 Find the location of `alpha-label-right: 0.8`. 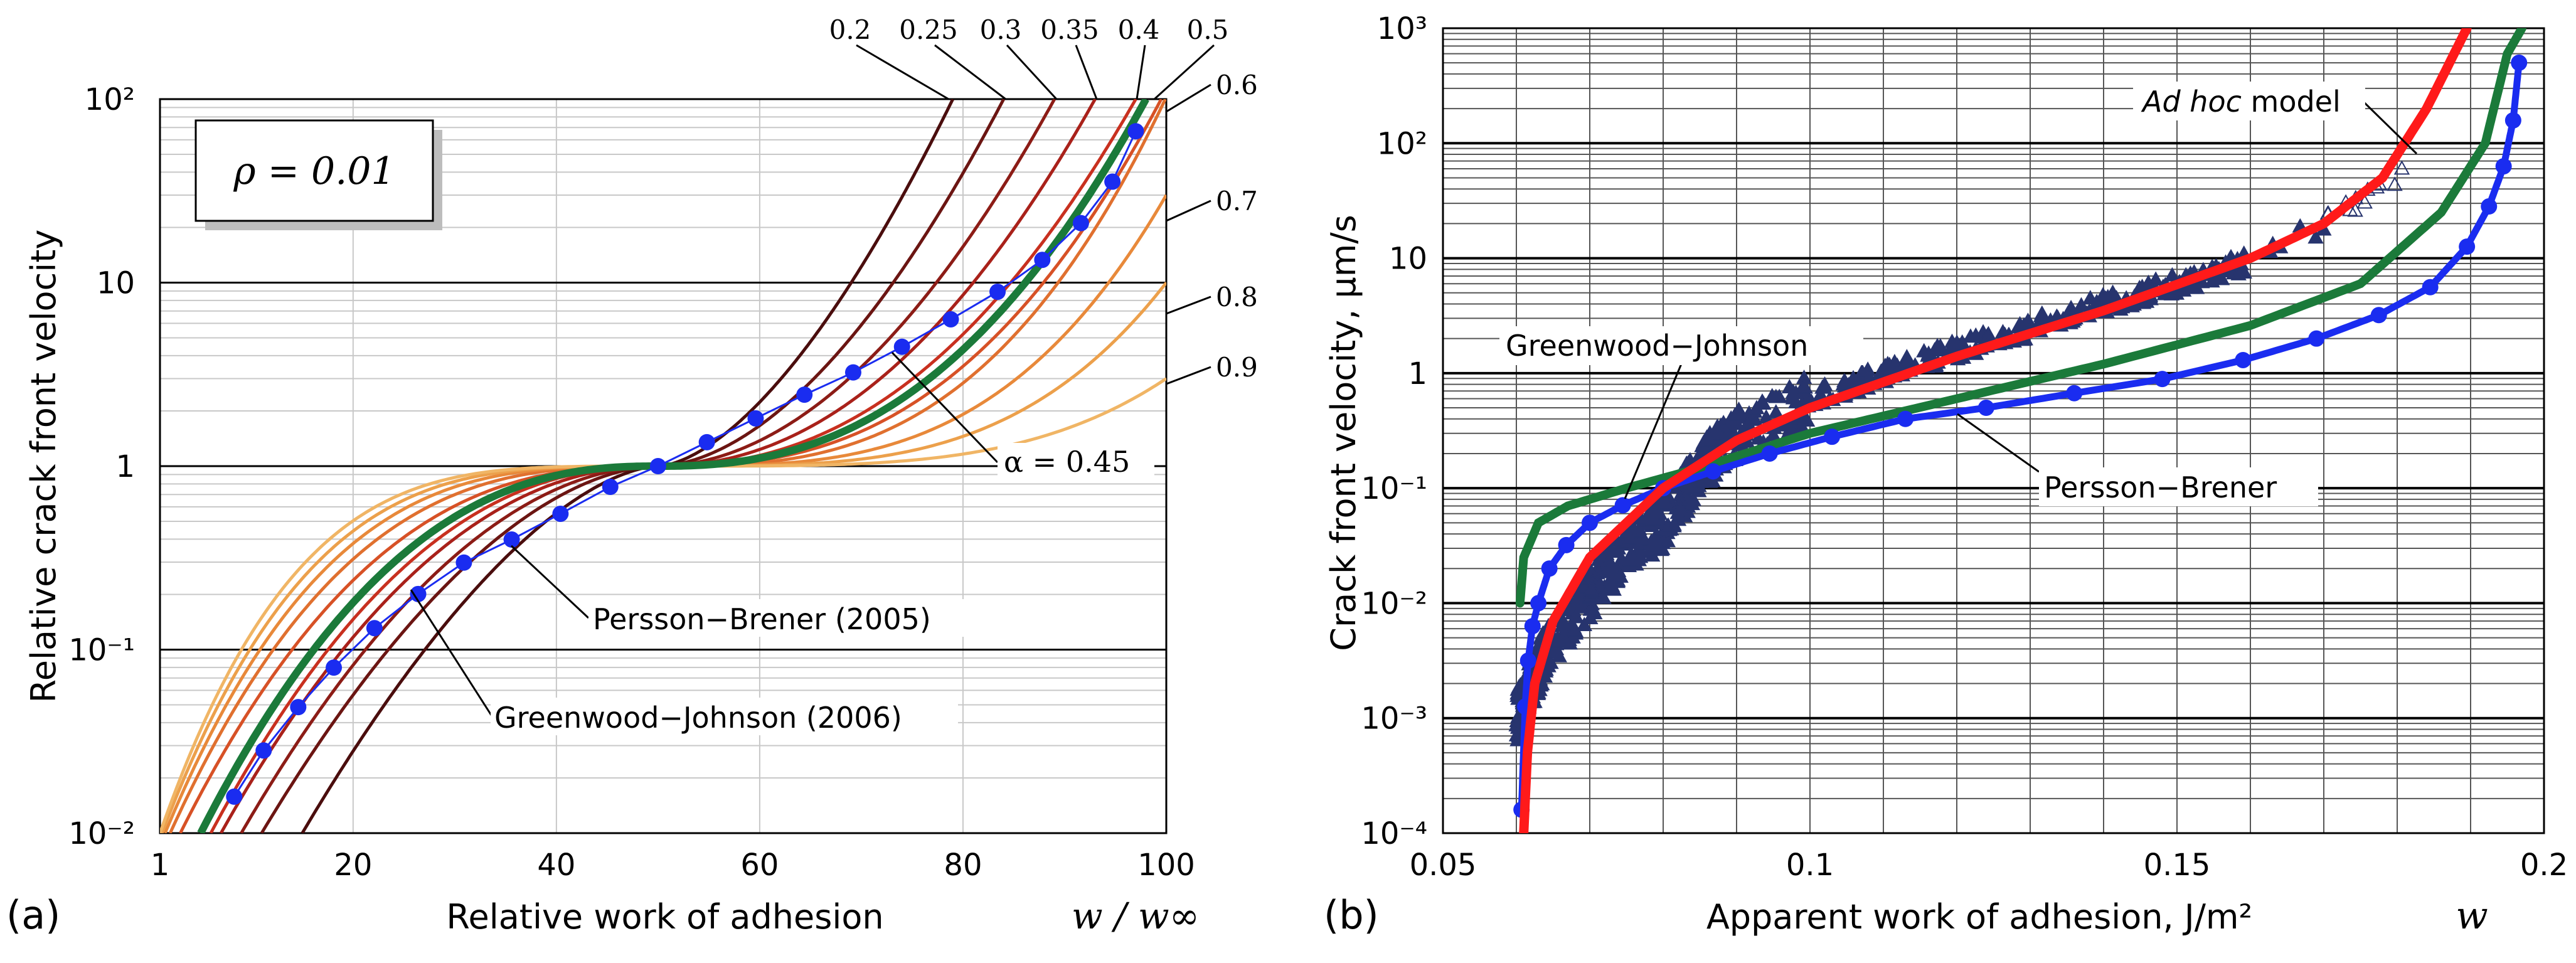

alpha-label-right: 0.8 is located at coordinates (1237, 297).